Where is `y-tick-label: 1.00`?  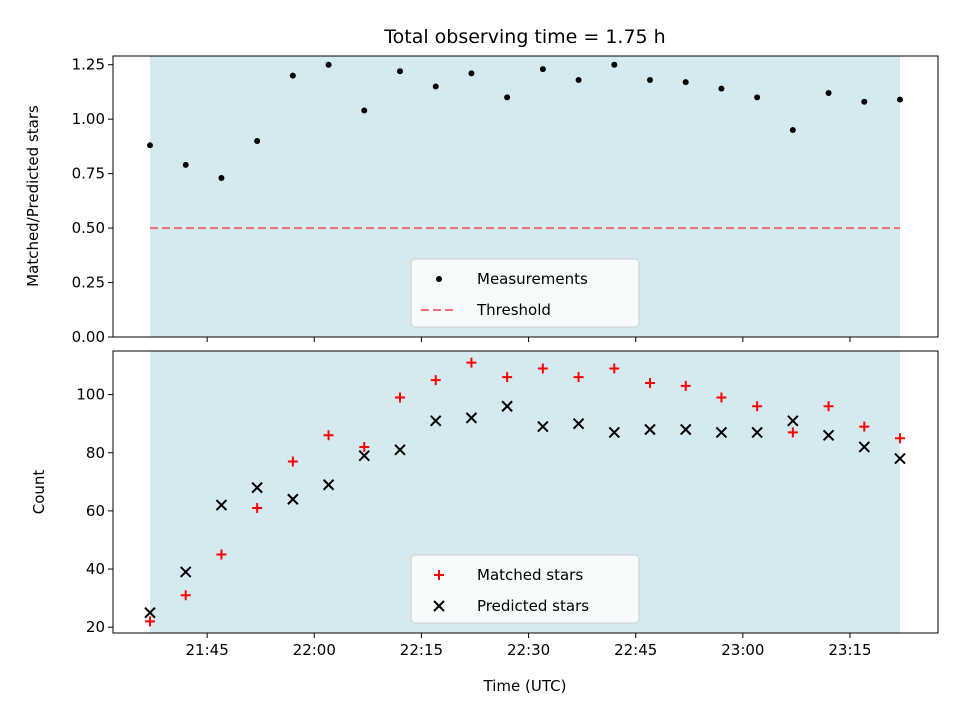 y-tick-label: 1.00 is located at coordinates (88, 119).